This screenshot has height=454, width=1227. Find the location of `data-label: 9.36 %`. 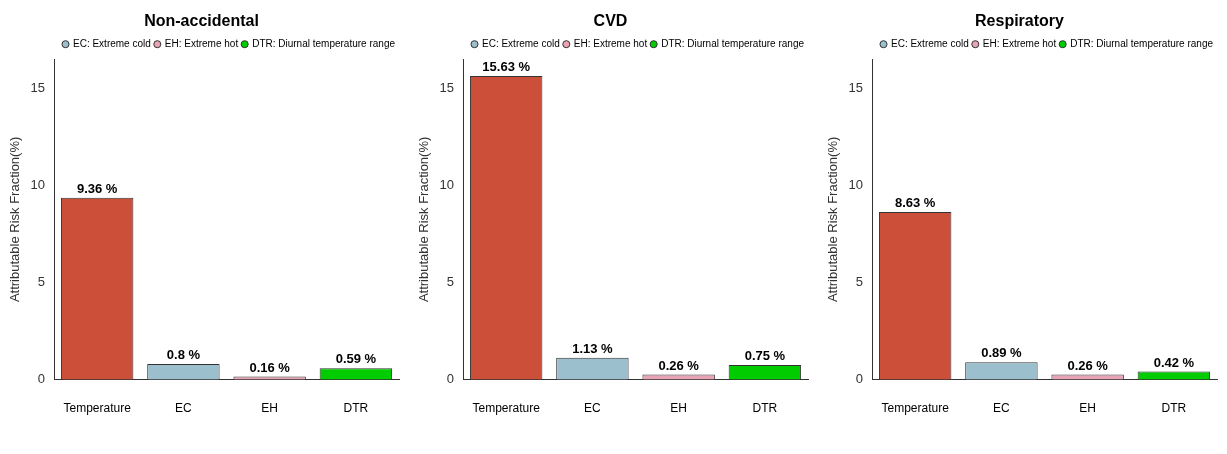

data-label: 9.36 % is located at coordinates (97, 188).